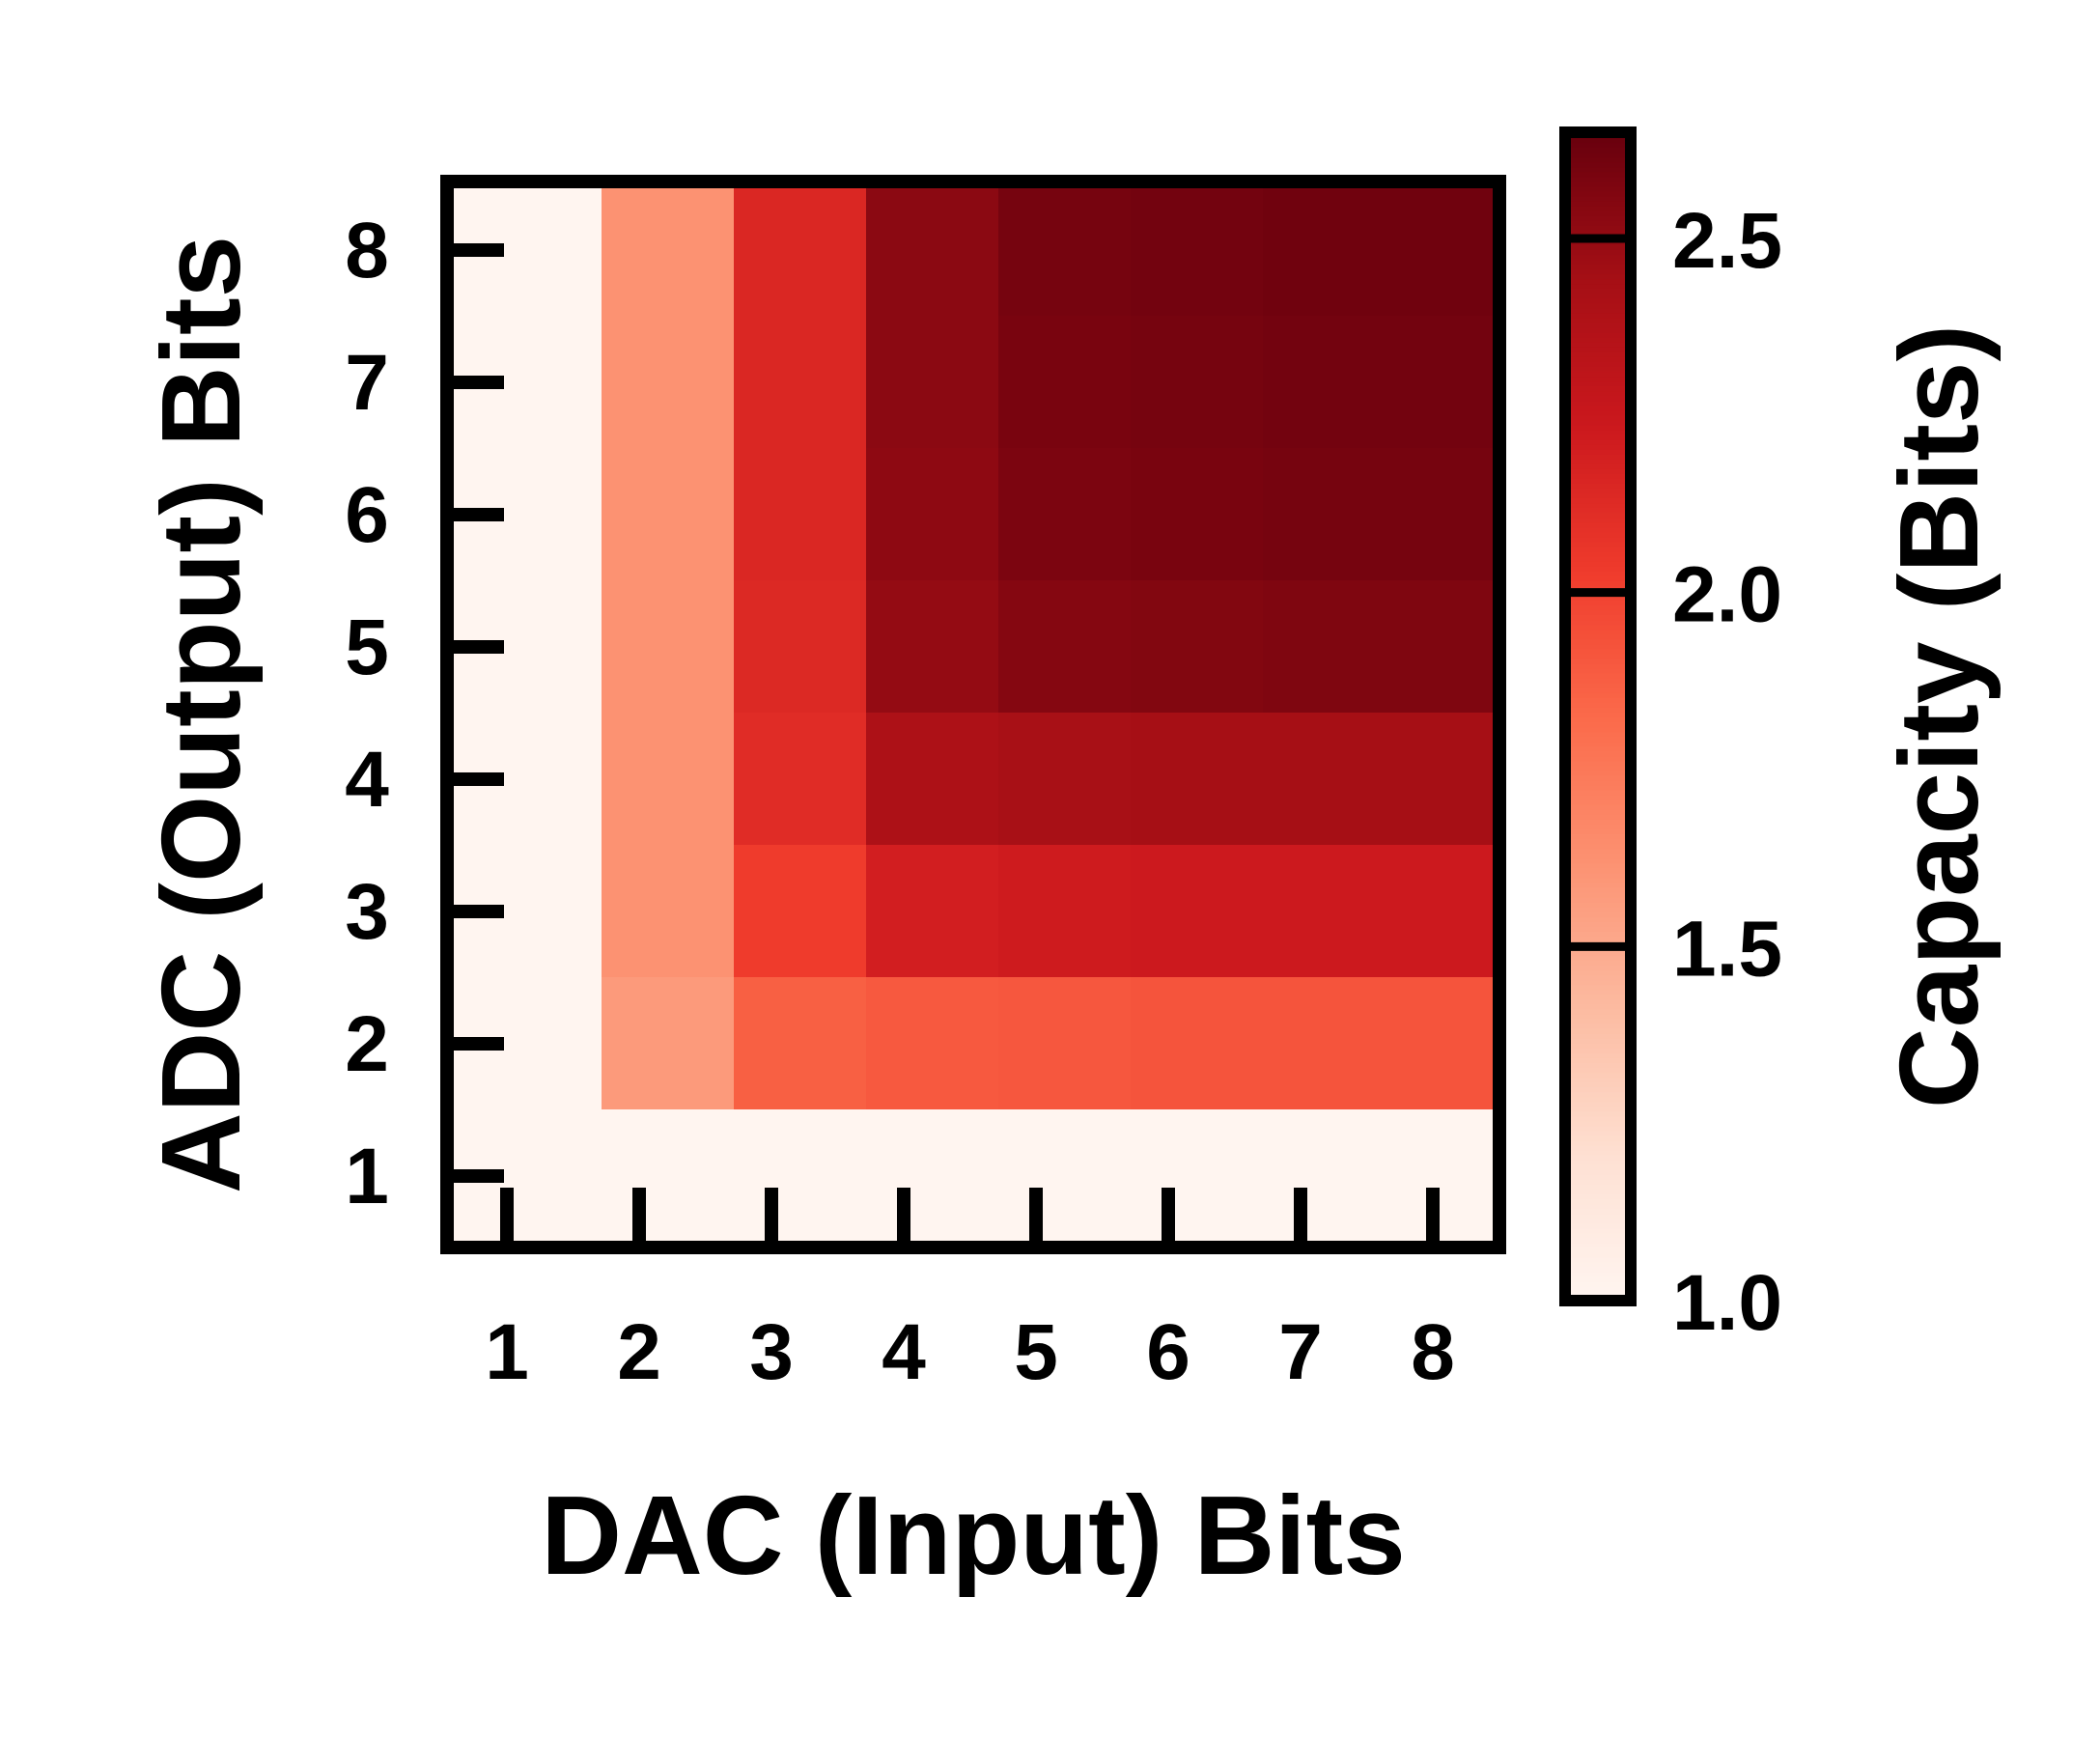  I want to click on y-tick-label: 7, so click(367, 383).